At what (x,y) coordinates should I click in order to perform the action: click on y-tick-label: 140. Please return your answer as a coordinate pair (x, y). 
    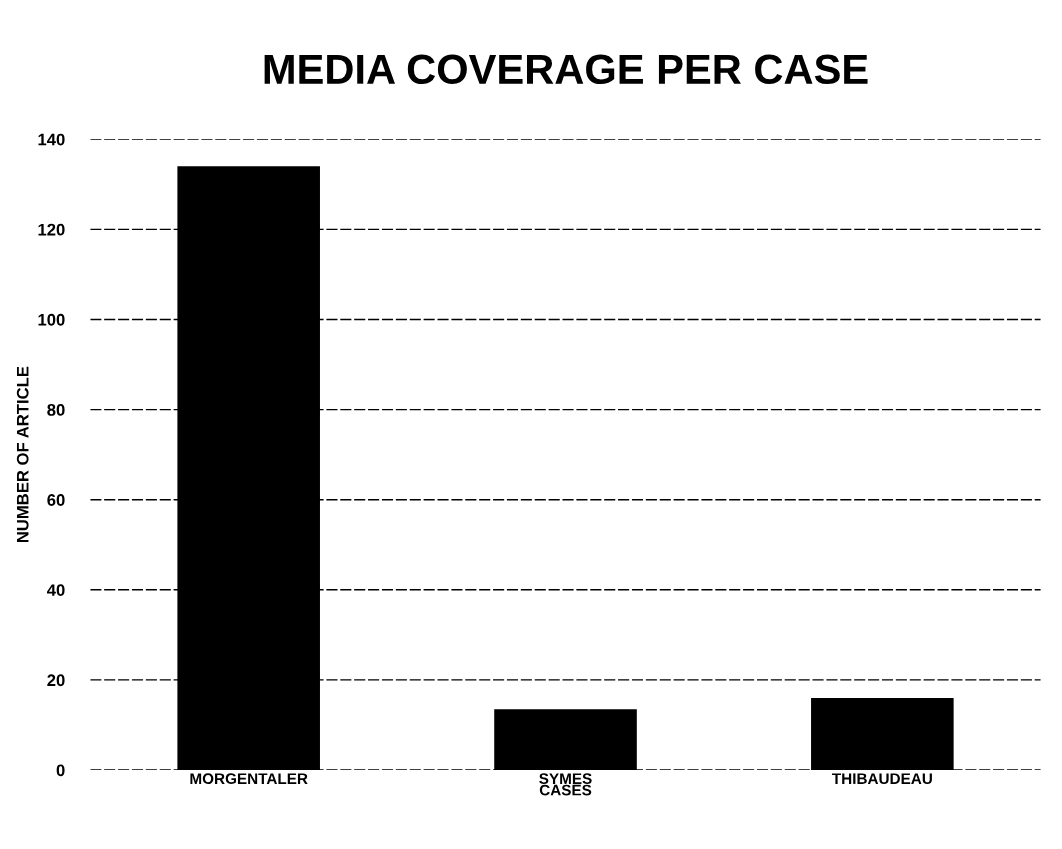
    Looking at the image, I should click on (51, 139).